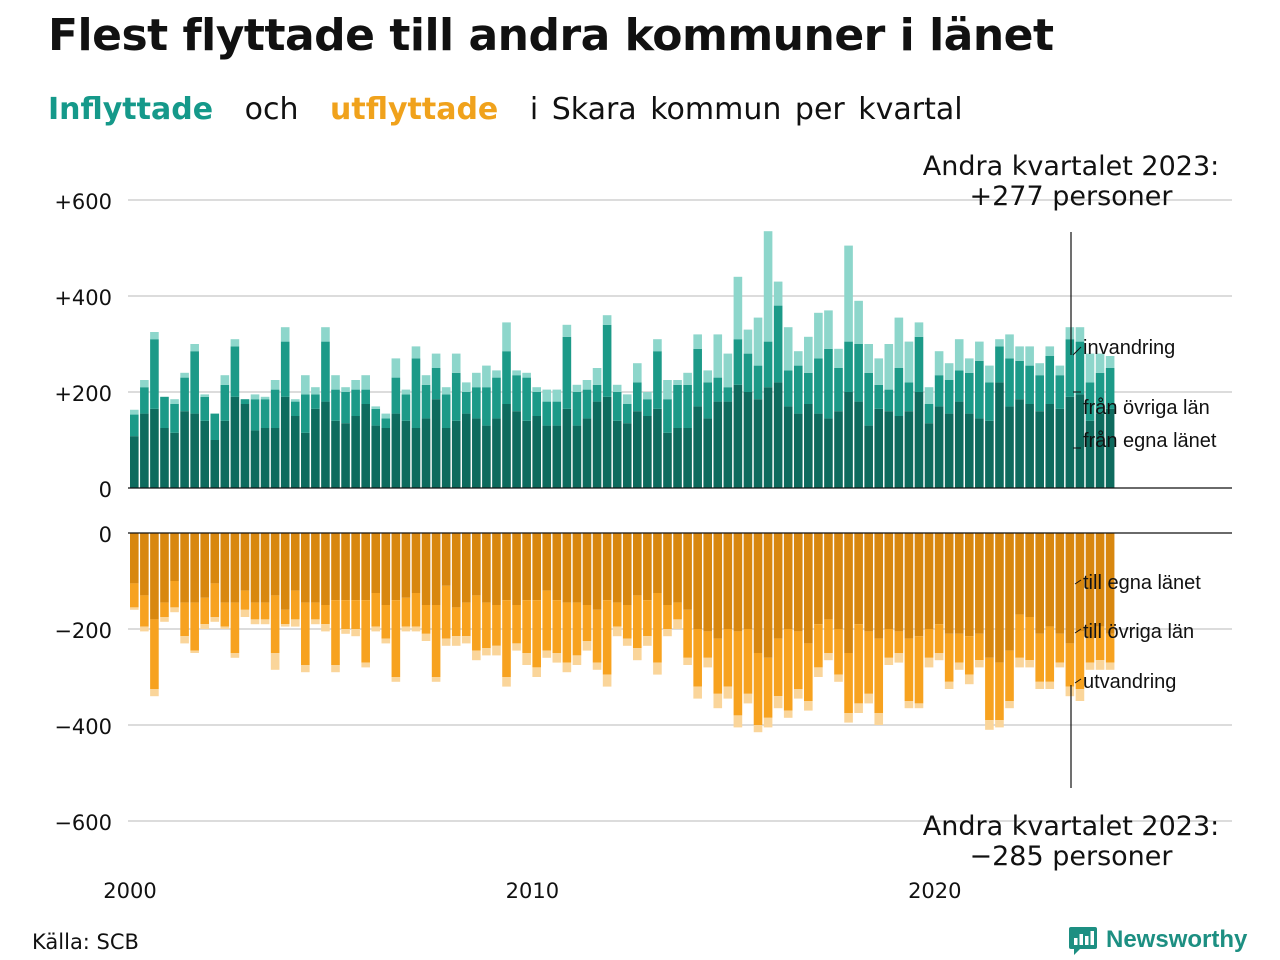 The width and height of the screenshot is (1280, 960). Describe the element at coordinates (105, 535) in the screenshot. I see `y-tick-label-lower: 0` at that location.